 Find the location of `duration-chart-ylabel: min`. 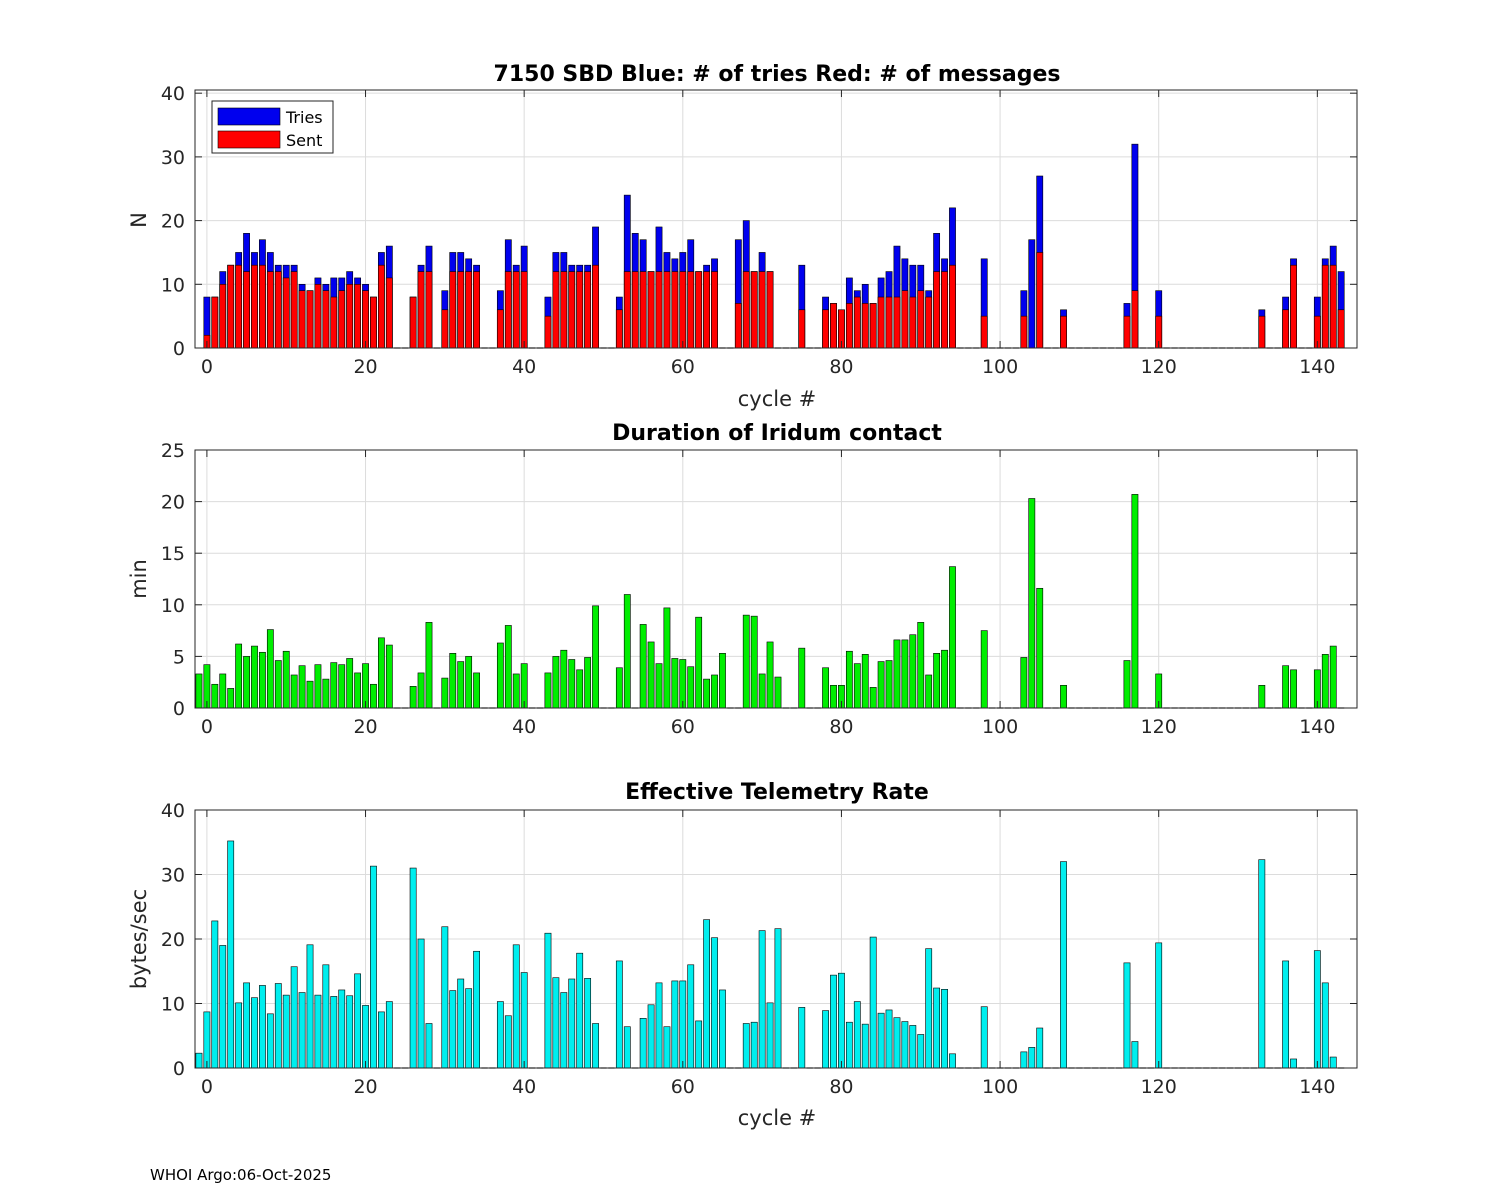

duration-chart-ylabel: min is located at coordinates (139, 579).